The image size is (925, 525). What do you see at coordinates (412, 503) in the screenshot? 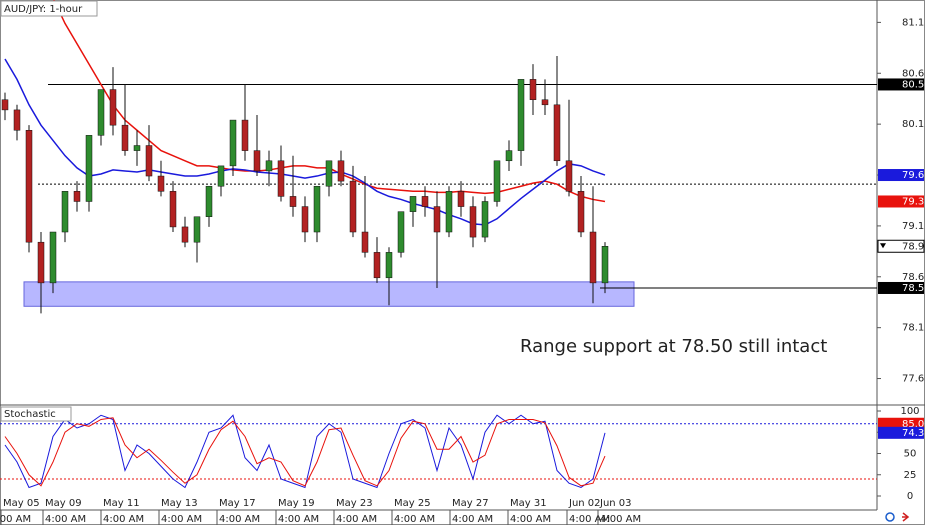
I see `x-date-label: May 25` at bounding box center [412, 503].